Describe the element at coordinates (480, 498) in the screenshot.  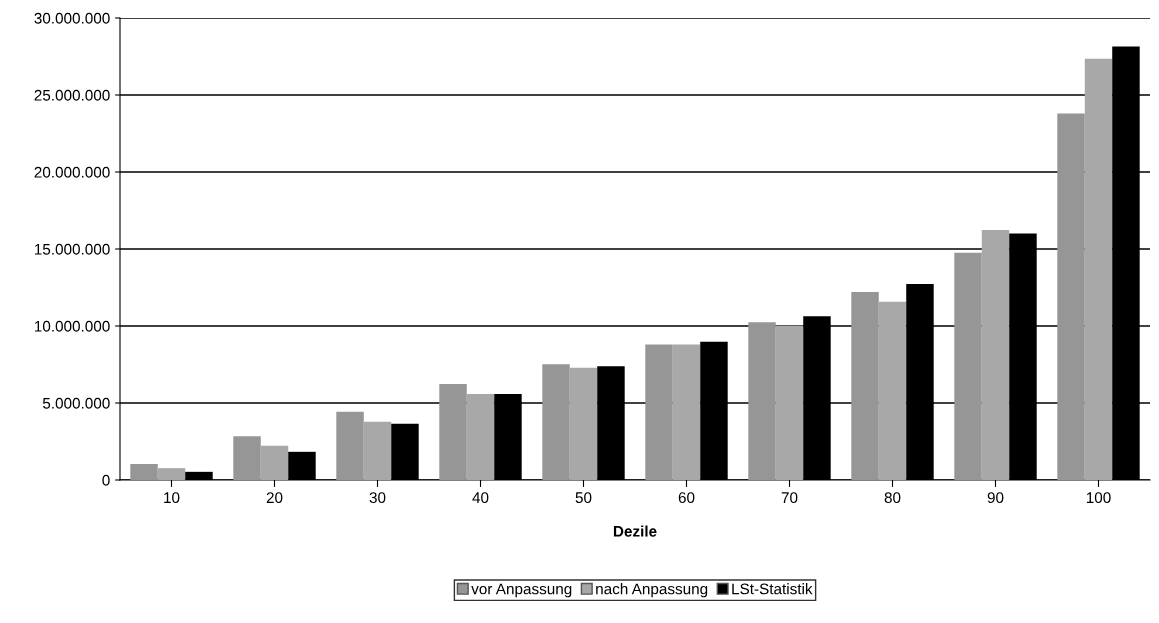
I see `x-tick-label: 40` at that location.